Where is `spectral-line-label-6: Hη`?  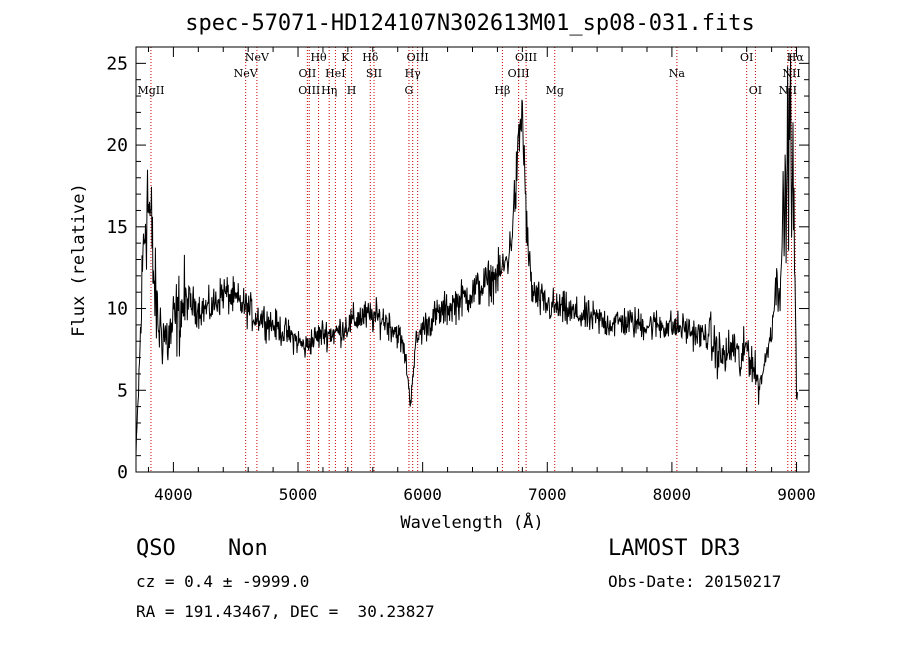 spectral-line-label-6: Hη is located at coordinates (329, 90).